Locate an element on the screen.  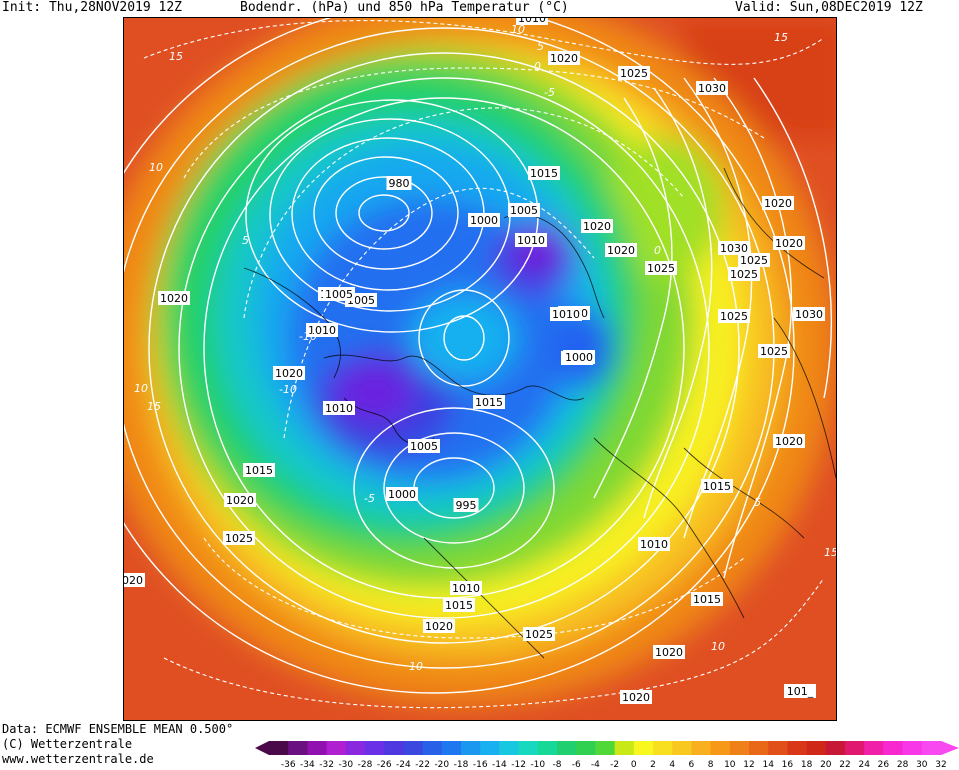
legend-tick-label: -18 is located at coordinates (461, 765).